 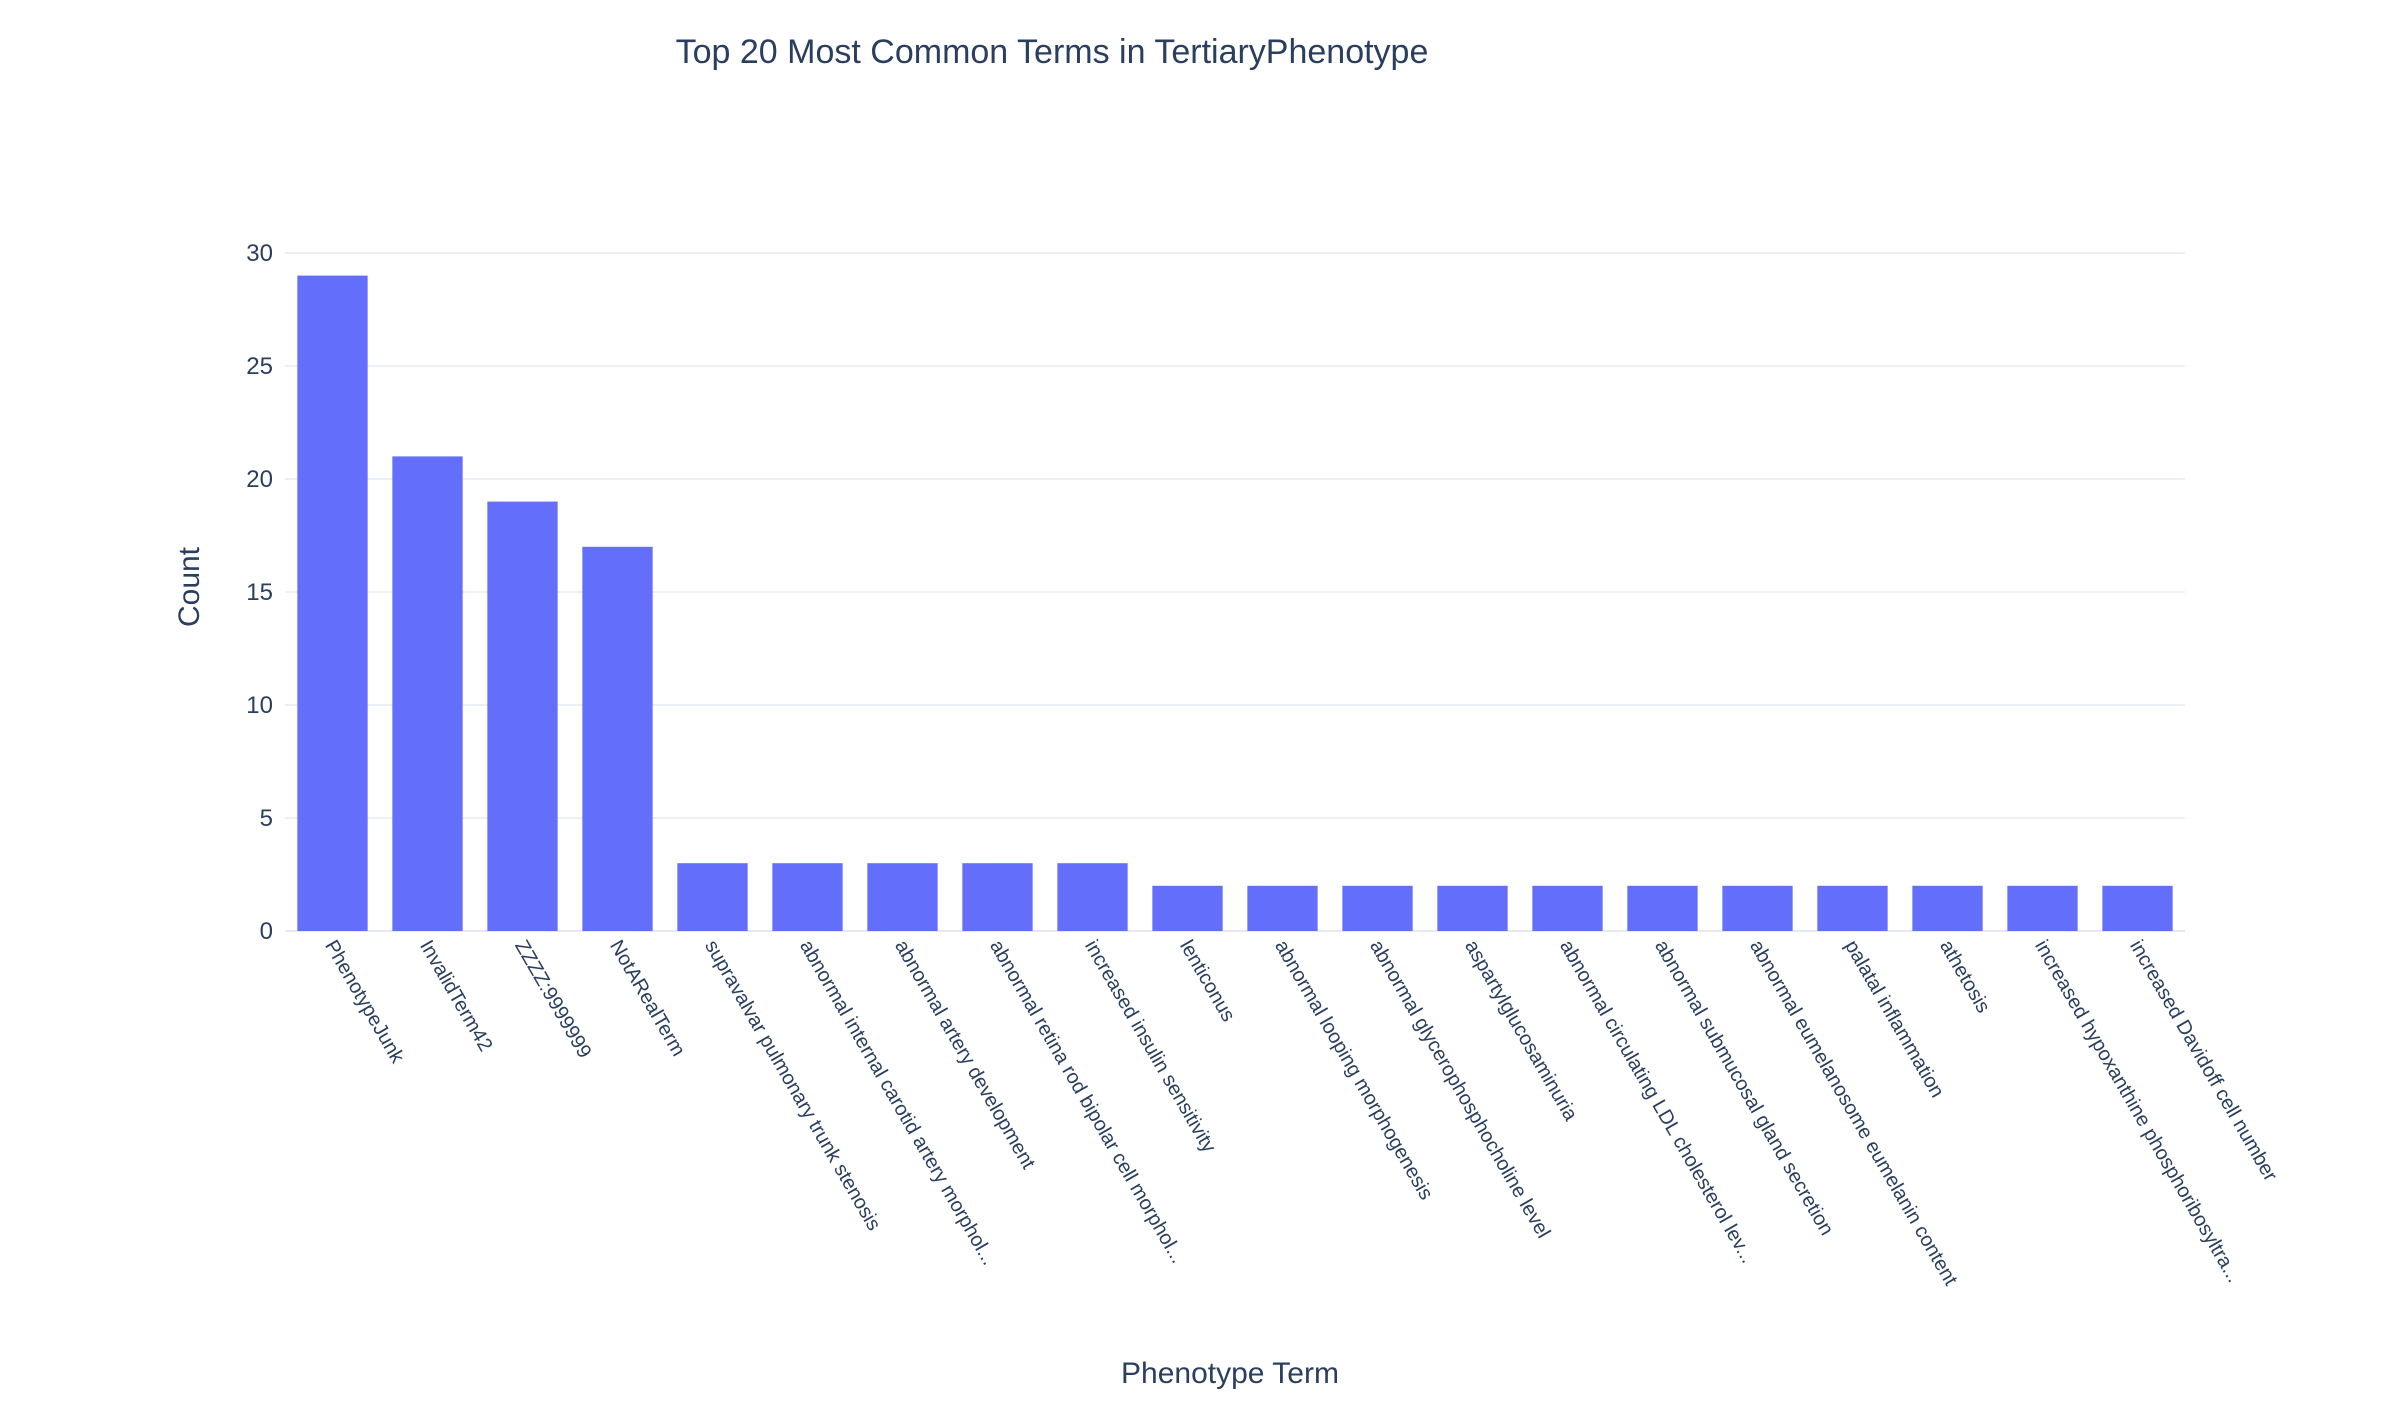 What do you see at coordinates (552, 1000) in the screenshot?
I see `x-tick-label: ZZZZ:9999999` at bounding box center [552, 1000].